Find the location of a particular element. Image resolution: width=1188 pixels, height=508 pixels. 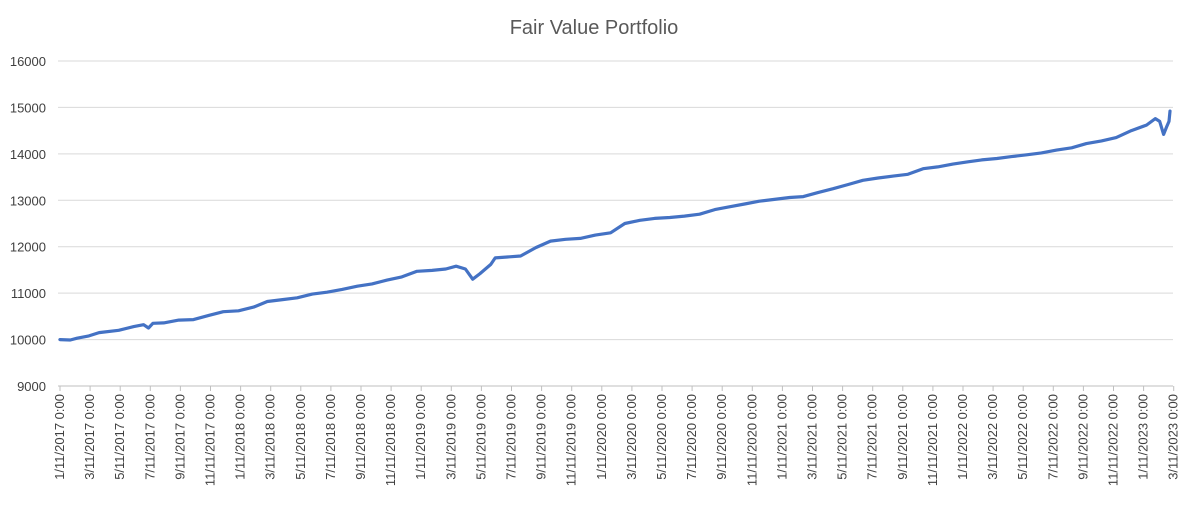

y-tick-label: 10000 is located at coordinates (28, 340).